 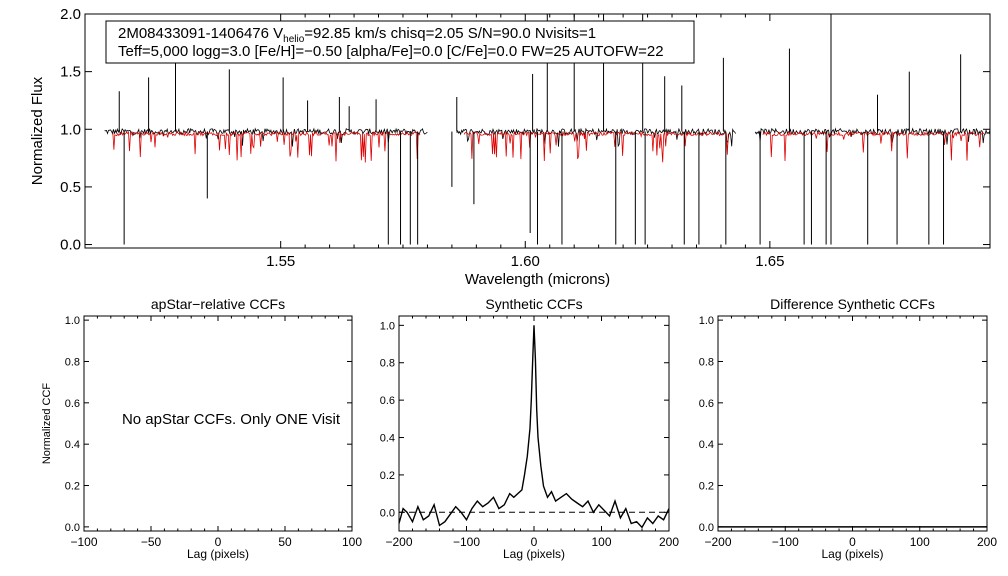 I want to click on difference-ccf-xlabel: Lag (pixels), so click(x=852, y=554).